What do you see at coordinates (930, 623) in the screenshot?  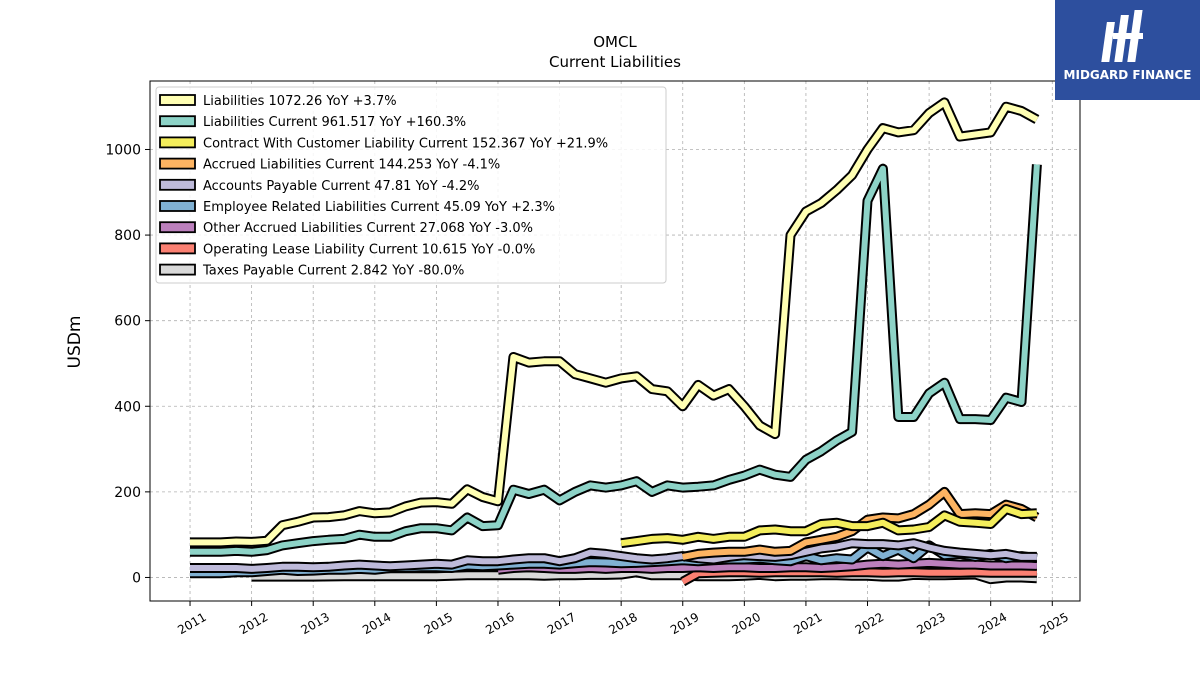 I see `x-tick-label: 2023` at bounding box center [930, 623].